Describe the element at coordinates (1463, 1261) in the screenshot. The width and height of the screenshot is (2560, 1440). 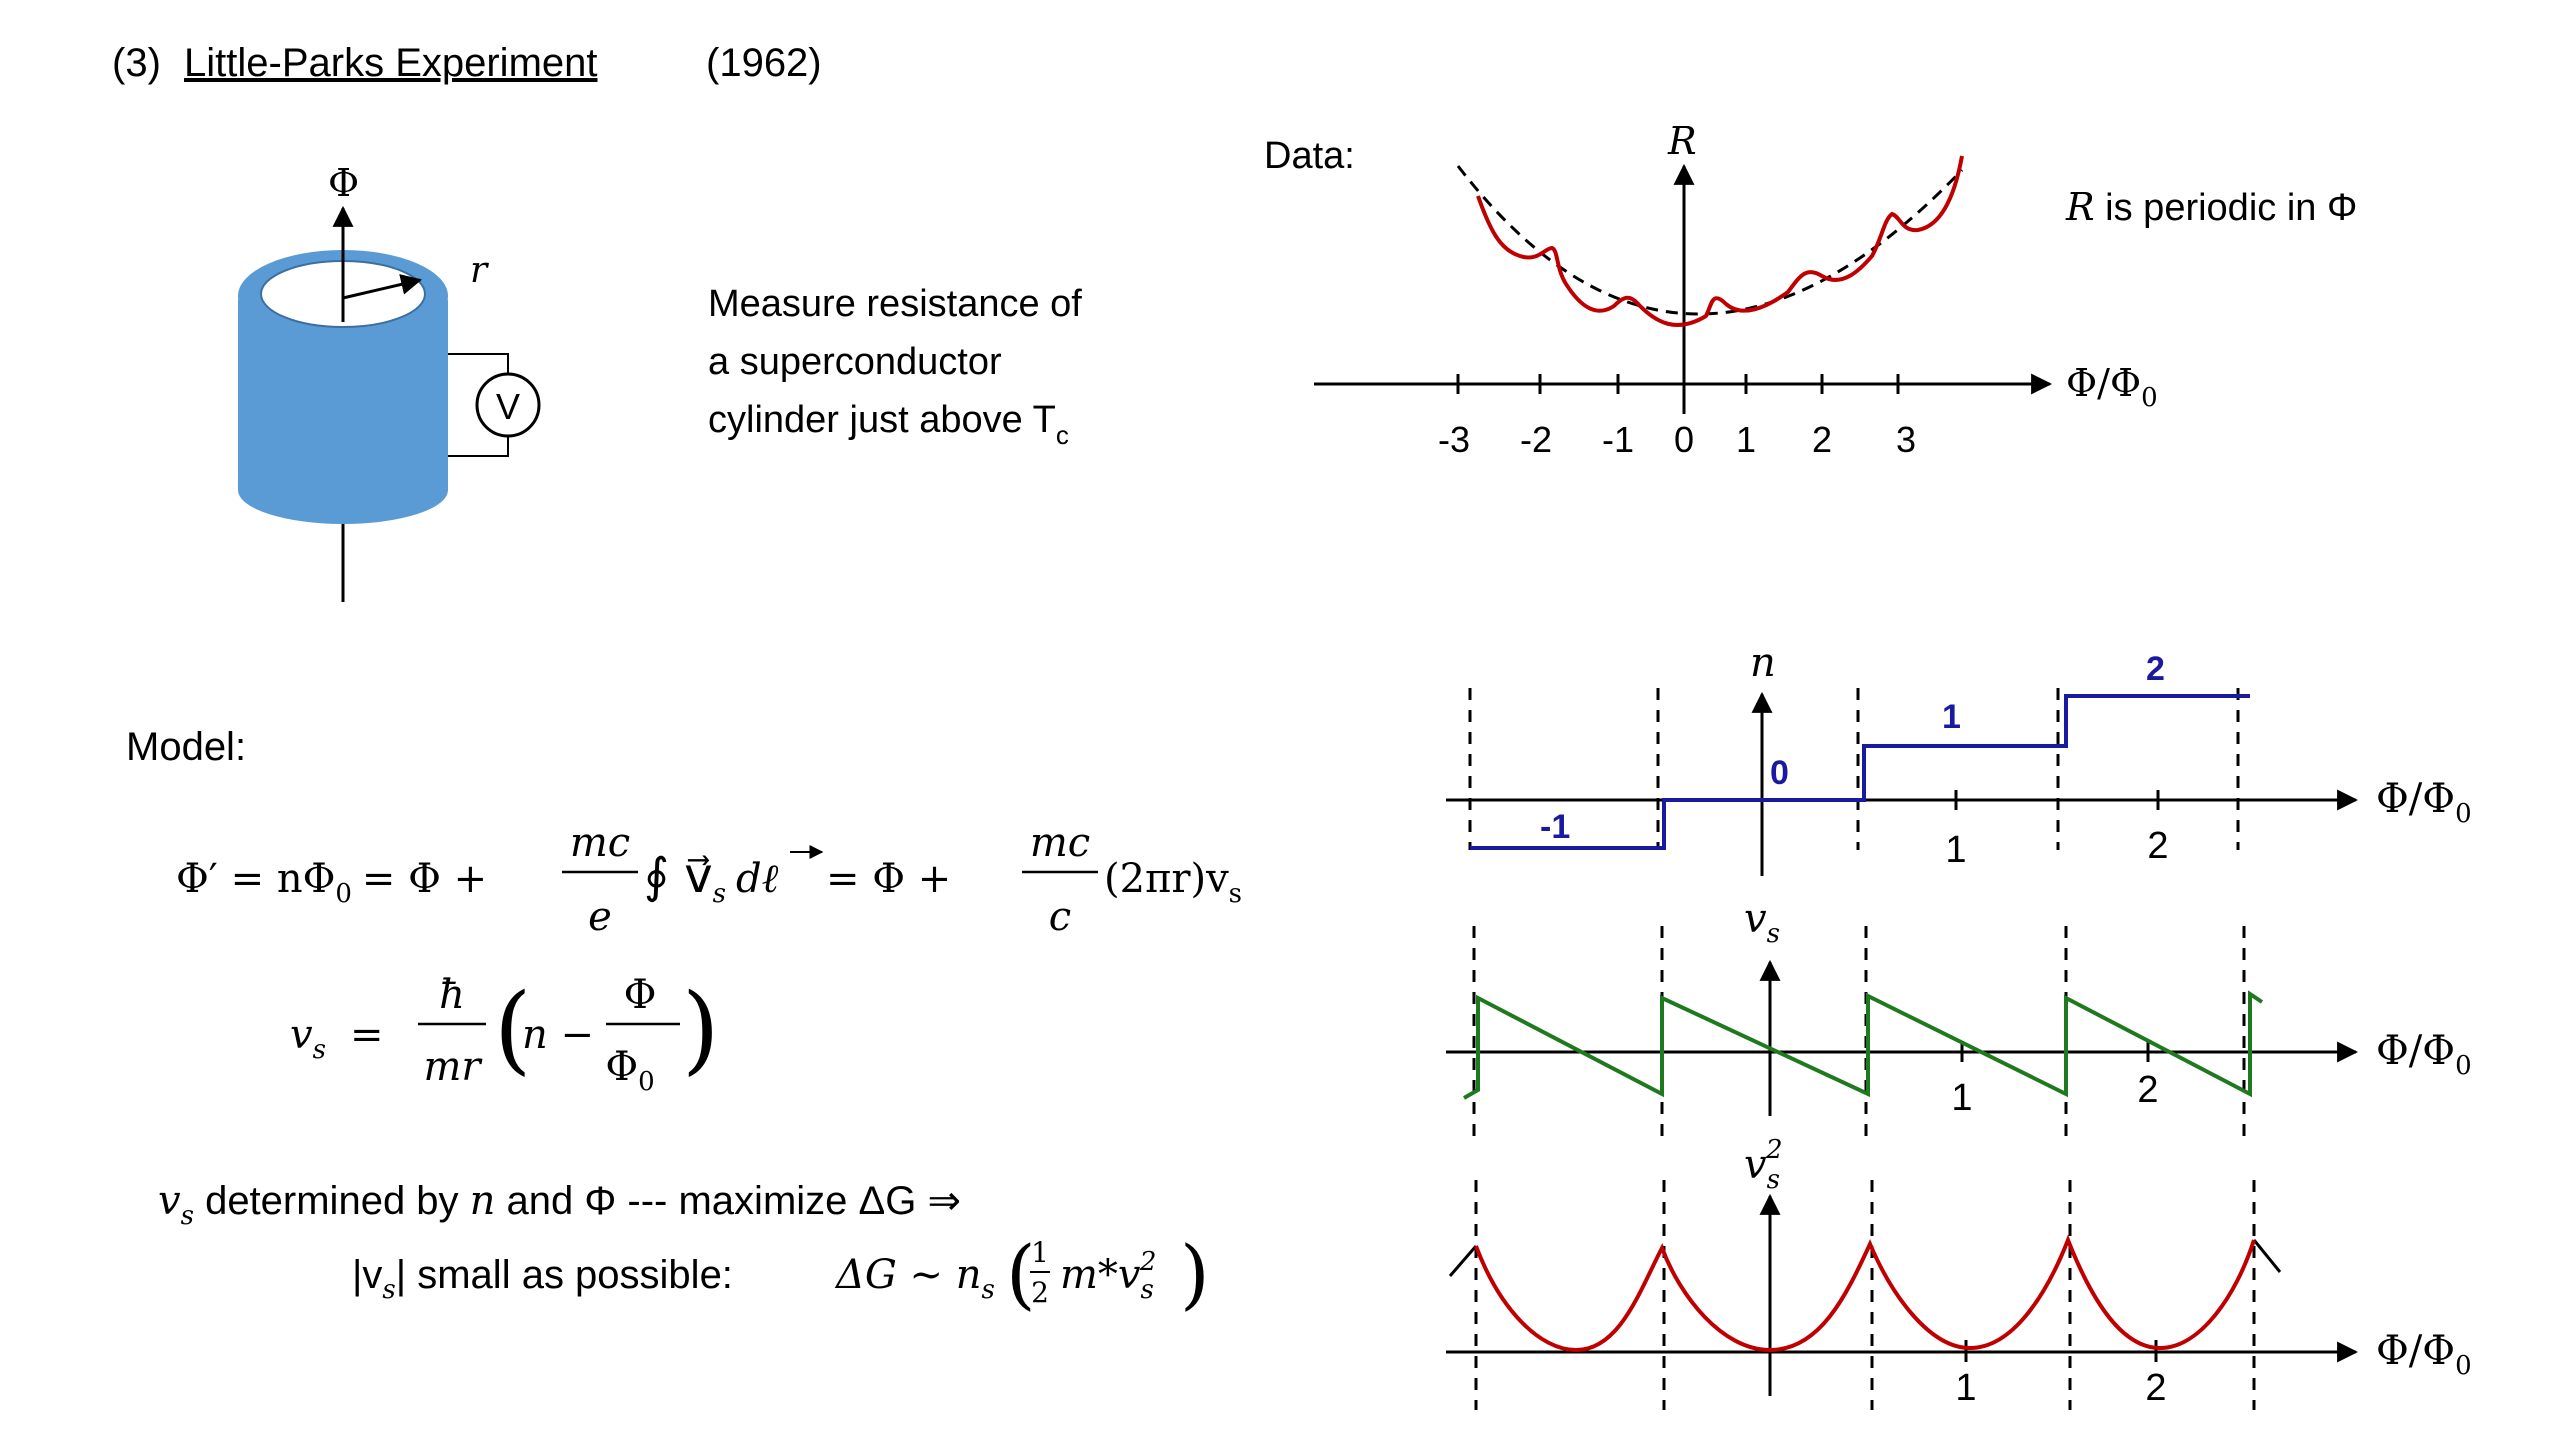
I see `vs2-left-stub` at that location.